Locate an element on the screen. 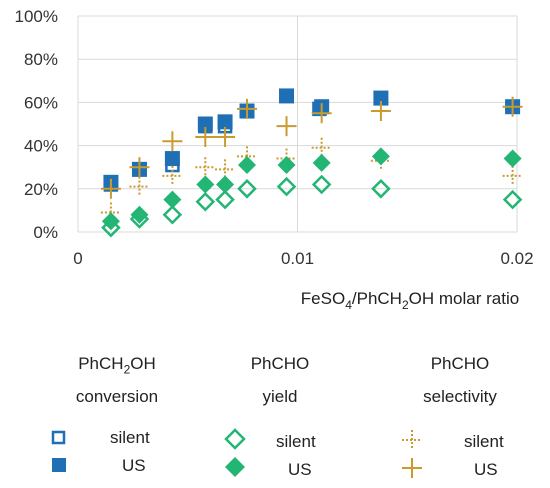 Image resolution: width=550 pixels, height=488 pixels. x-tick-label: 0 is located at coordinates (77, 258).